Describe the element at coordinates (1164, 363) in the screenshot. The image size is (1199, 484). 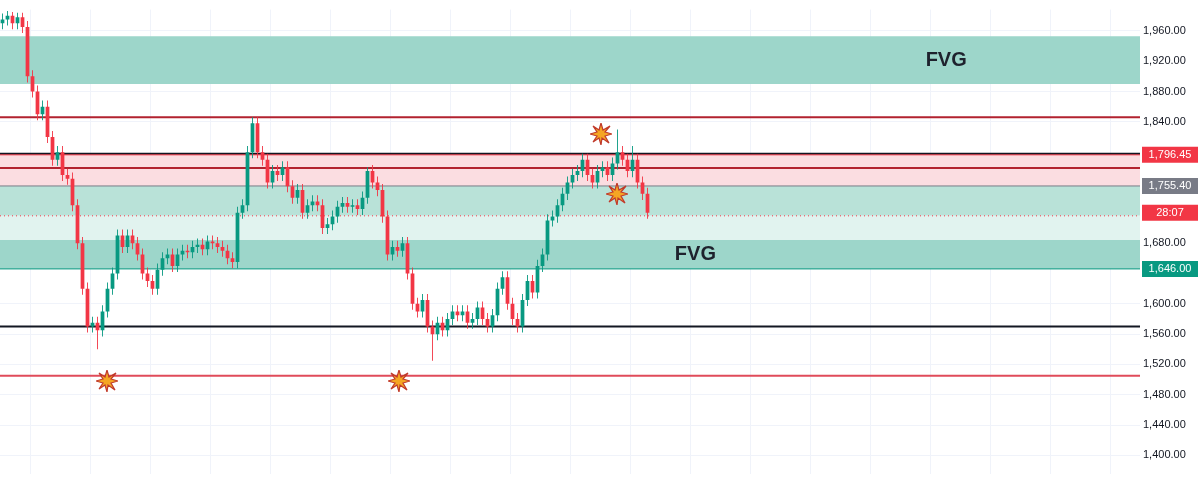
I see `y-tick-label: 1,520.00` at that location.